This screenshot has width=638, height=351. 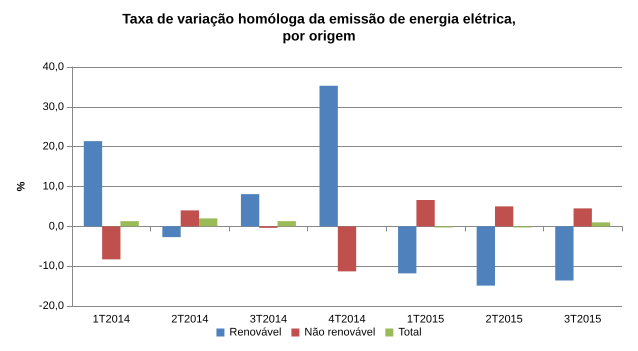 What do you see at coordinates (340, 332) in the screenshot?
I see `legend-label: Não renovável` at bounding box center [340, 332].